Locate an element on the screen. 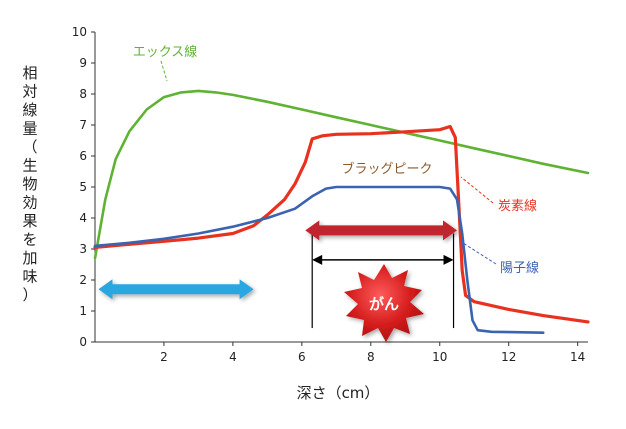  x-ticks: 2 4 6 8 10 12 14 is located at coordinates (372, 353).